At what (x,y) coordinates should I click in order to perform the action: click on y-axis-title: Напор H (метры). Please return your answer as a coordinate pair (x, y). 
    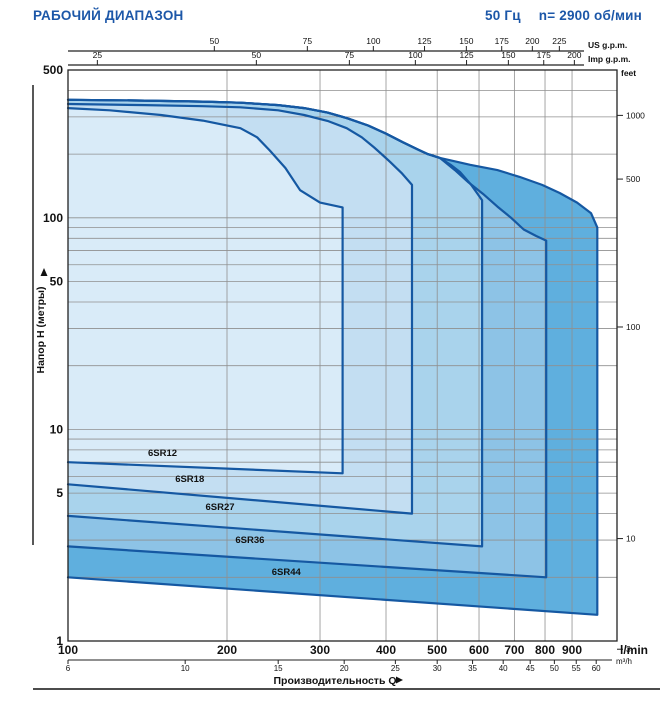
    Looking at the image, I should click on (40, 315).